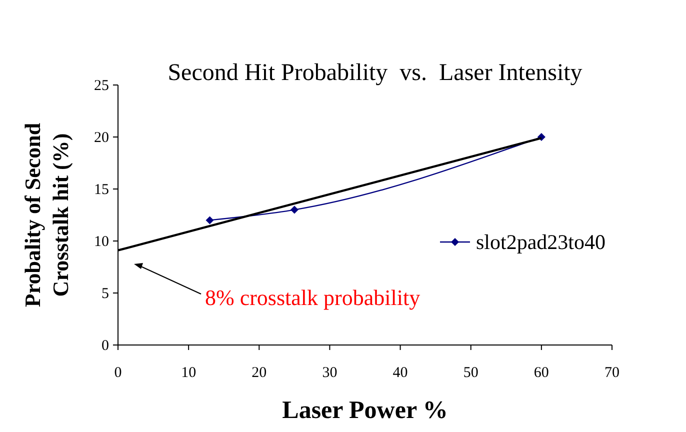 This screenshot has height=432, width=686. I want to click on x-tick-label: 30, so click(330, 373).